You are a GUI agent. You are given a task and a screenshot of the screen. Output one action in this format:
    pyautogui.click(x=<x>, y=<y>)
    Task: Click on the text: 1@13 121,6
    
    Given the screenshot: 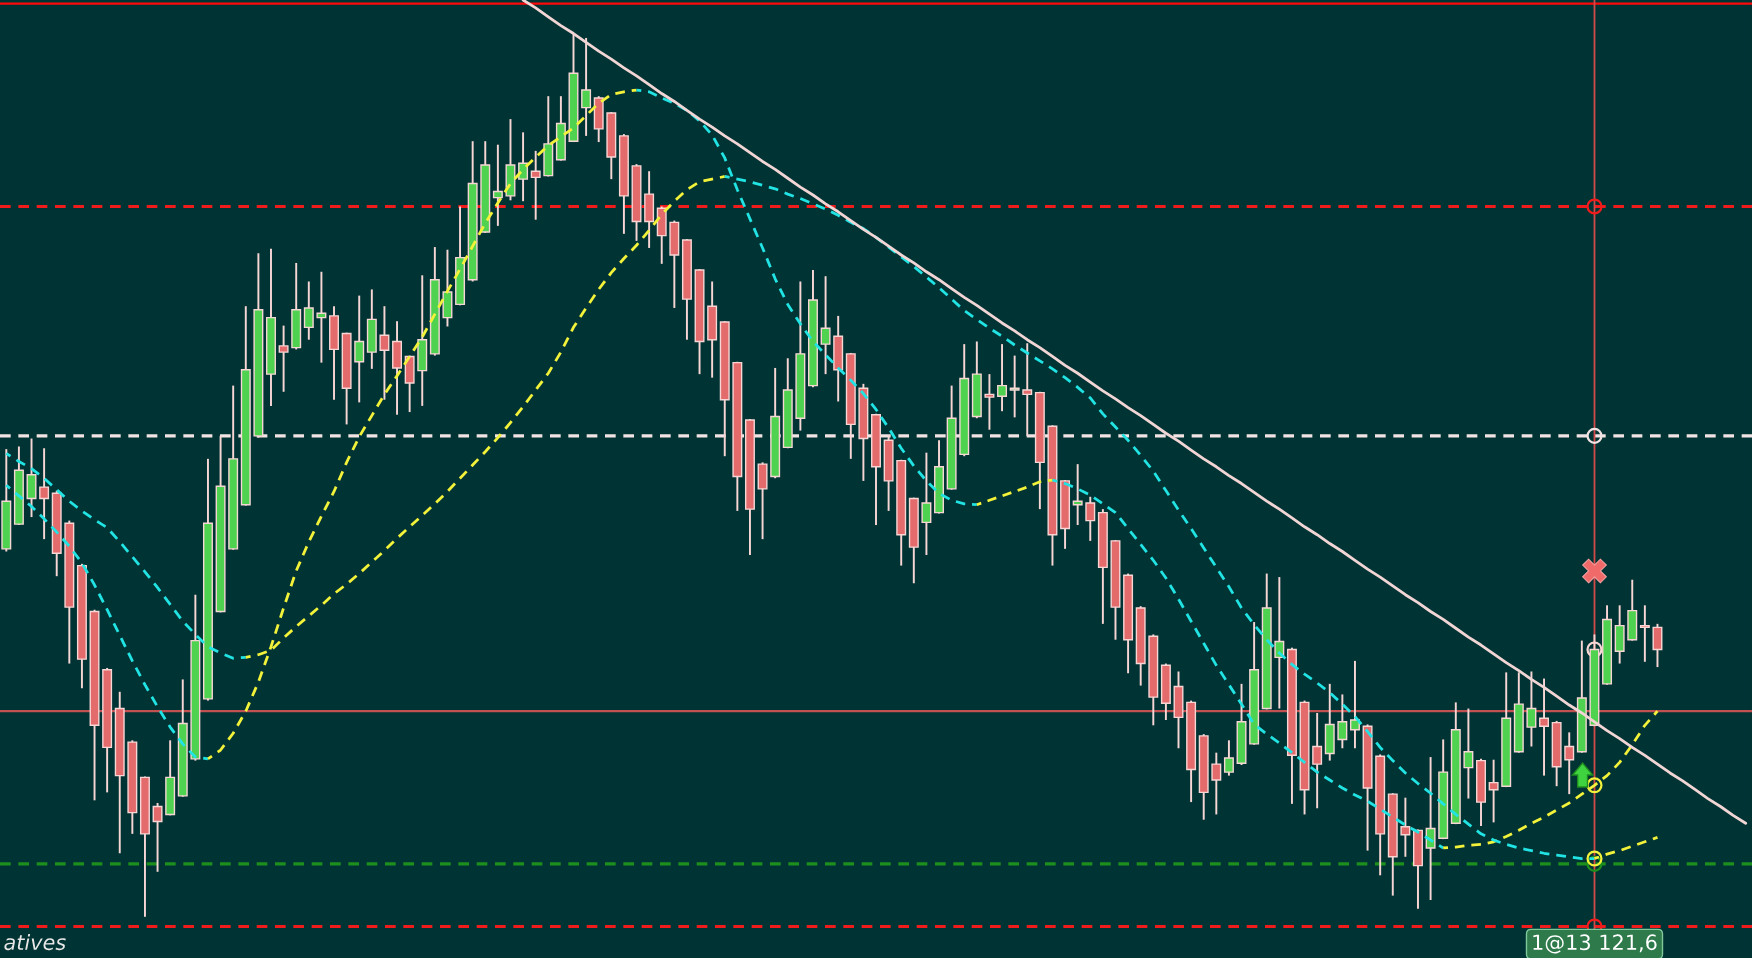 What is the action you would take?
    pyautogui.click(x=1595, y=944)
    